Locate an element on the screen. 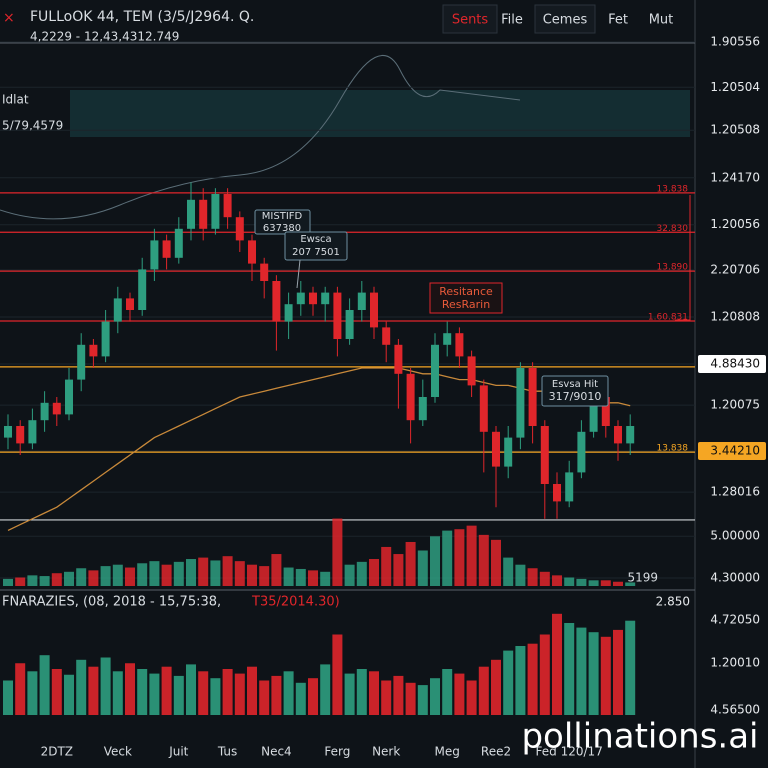  y-tick-label: 1.28016 is located at coordinates (735, 492).